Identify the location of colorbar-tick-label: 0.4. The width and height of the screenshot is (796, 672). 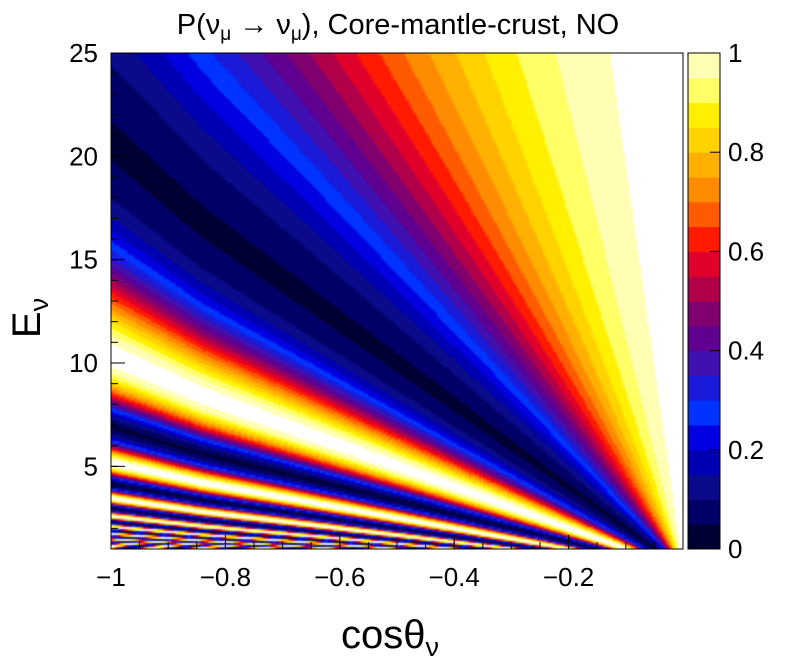
(746, 351).